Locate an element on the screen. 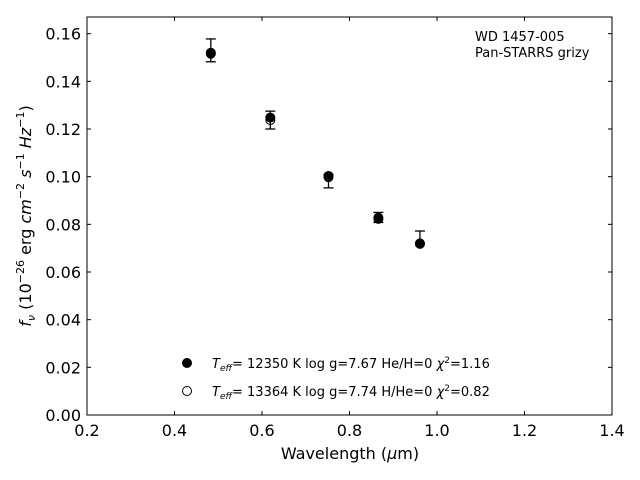 This screenshot has height=480, width=640. legend-label-model-1: Teff= 12350 K log g=7.67 He/H=0 χ2=1.16 is located at coordinates (351, 365).